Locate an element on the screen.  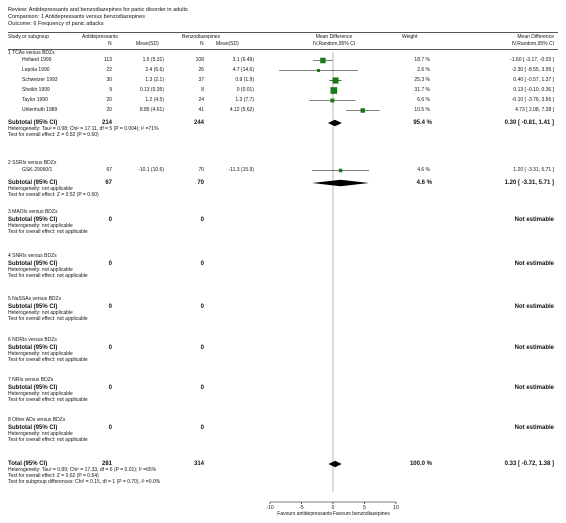
total-label: Total (95% CI) is located at coordinates (28, 464).